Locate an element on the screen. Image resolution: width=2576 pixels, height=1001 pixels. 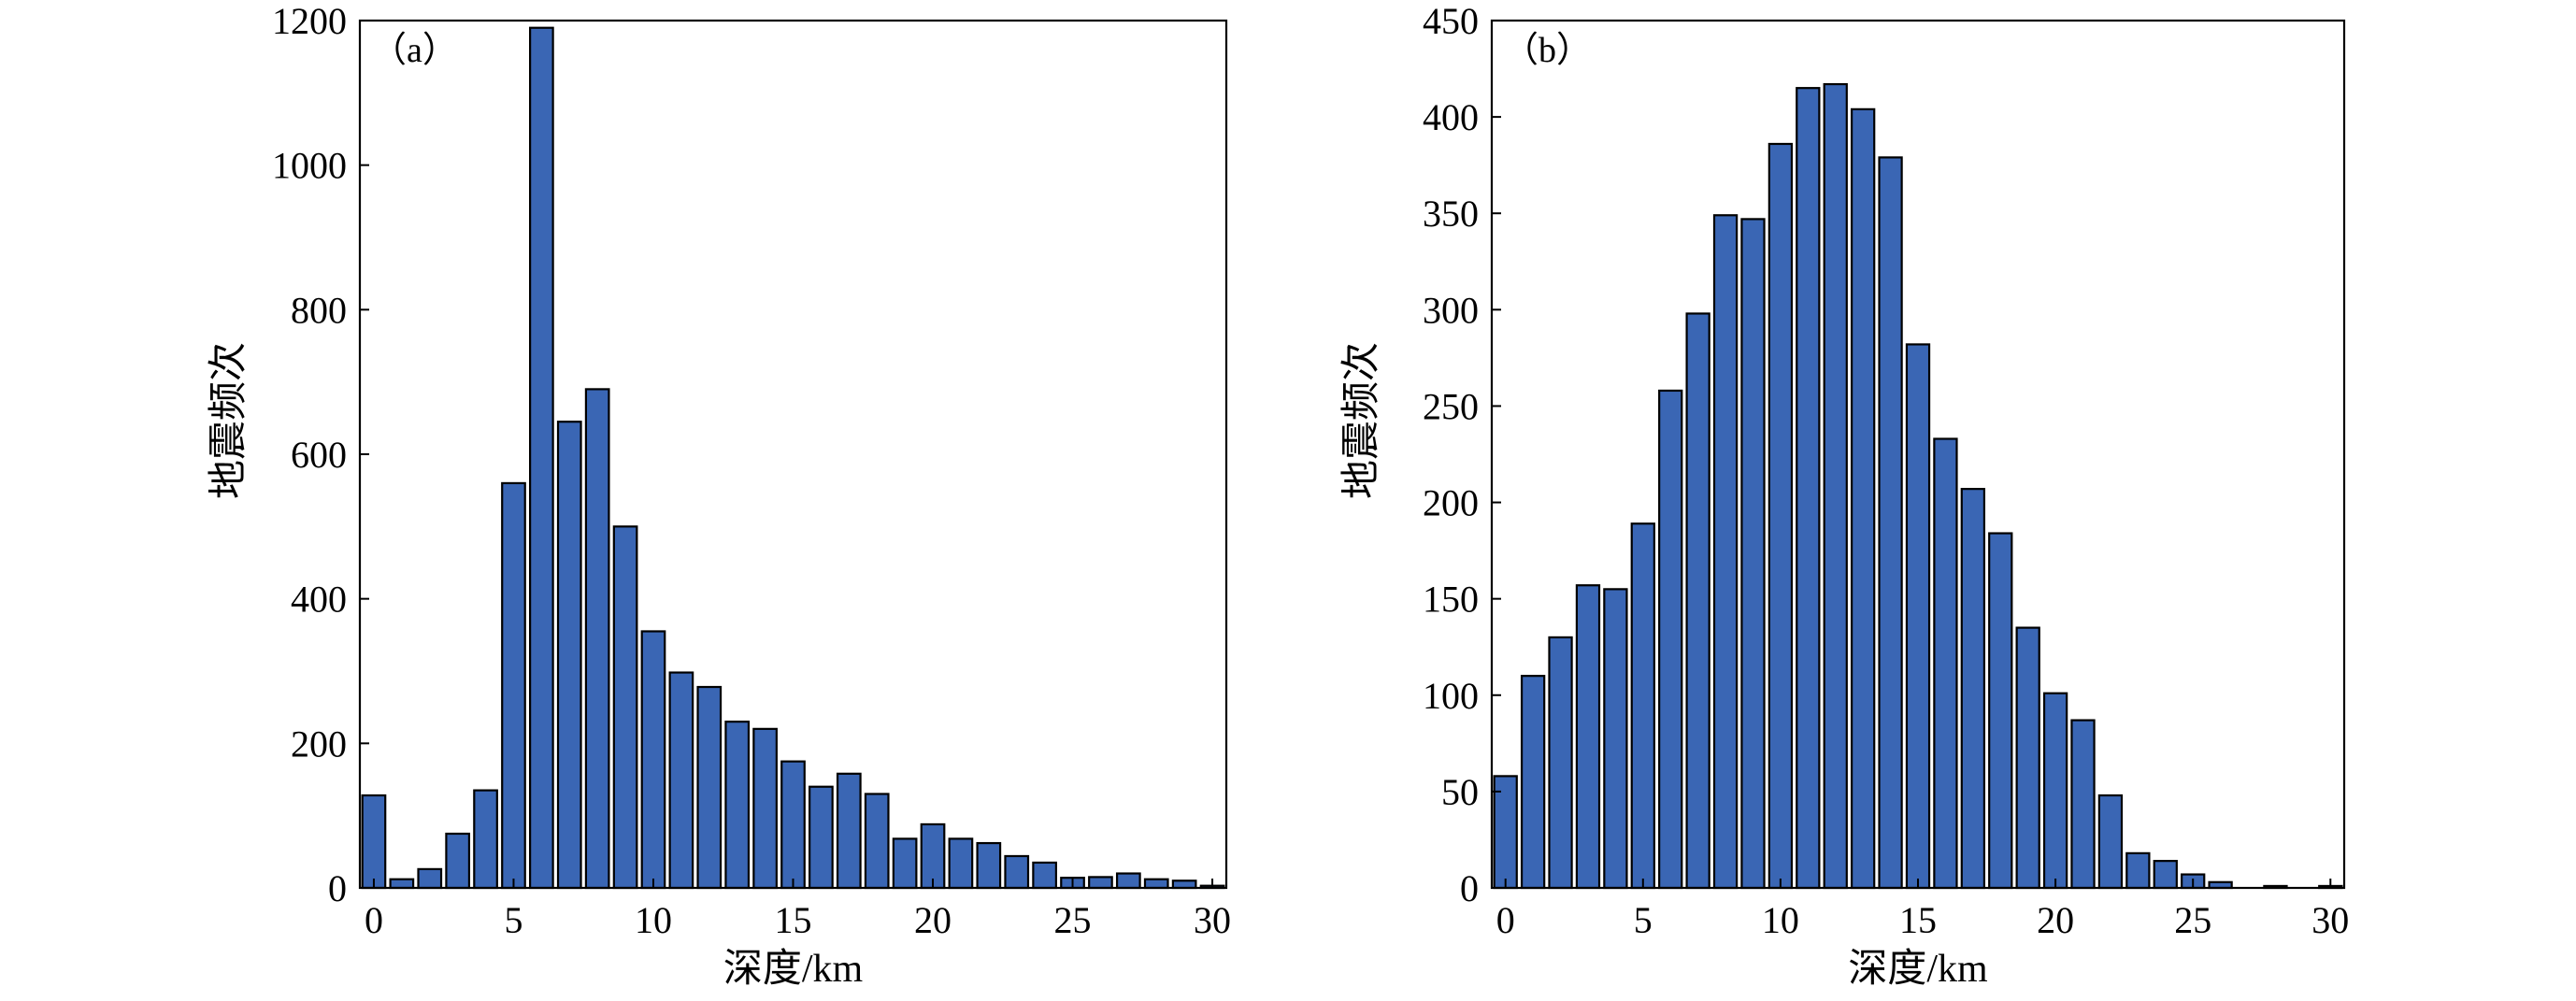
y-tick-label: 50 is located at coordinates (1460, 792).